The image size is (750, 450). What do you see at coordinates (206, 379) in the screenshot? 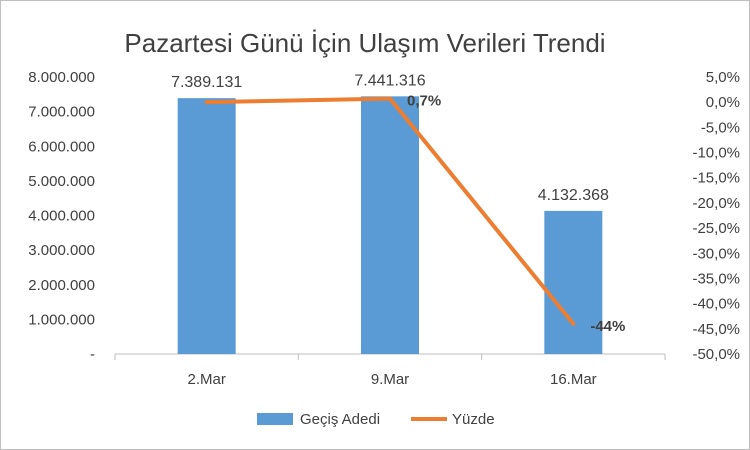
I see `category-label: 2.Mar` at bounding box center [206, 379].